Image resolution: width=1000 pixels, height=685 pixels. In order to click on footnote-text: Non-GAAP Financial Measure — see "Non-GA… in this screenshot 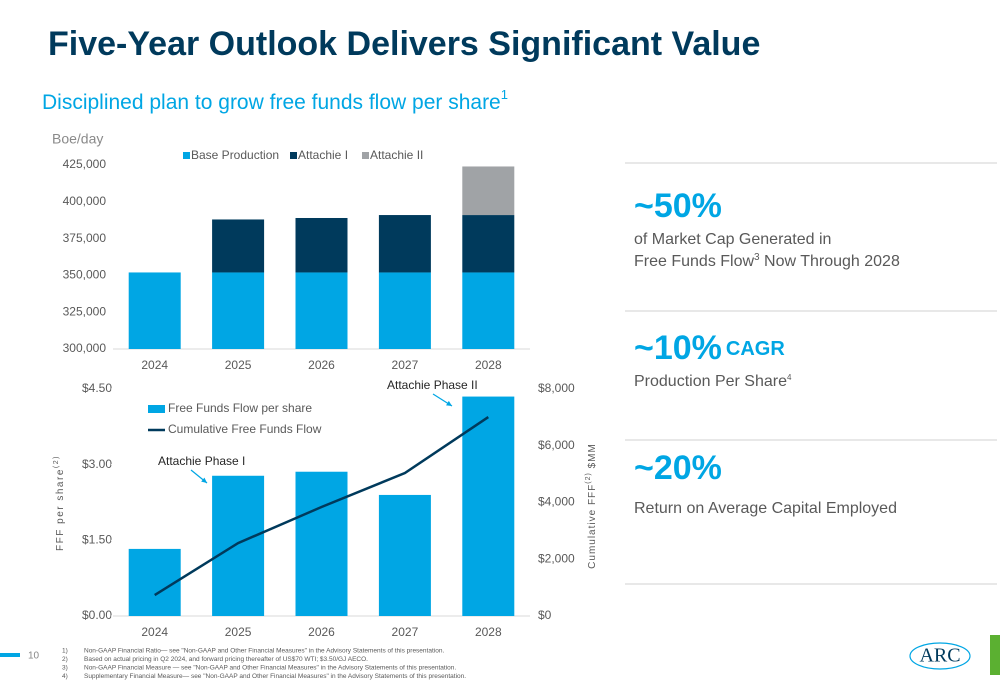, I will do `click(270, 668)`.